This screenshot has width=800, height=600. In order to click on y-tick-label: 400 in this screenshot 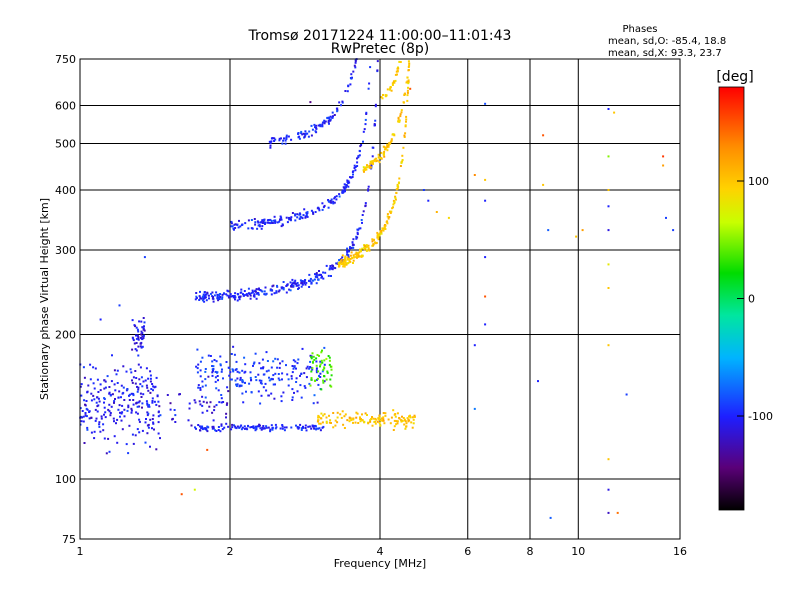, I will do `click(65, 190)`.